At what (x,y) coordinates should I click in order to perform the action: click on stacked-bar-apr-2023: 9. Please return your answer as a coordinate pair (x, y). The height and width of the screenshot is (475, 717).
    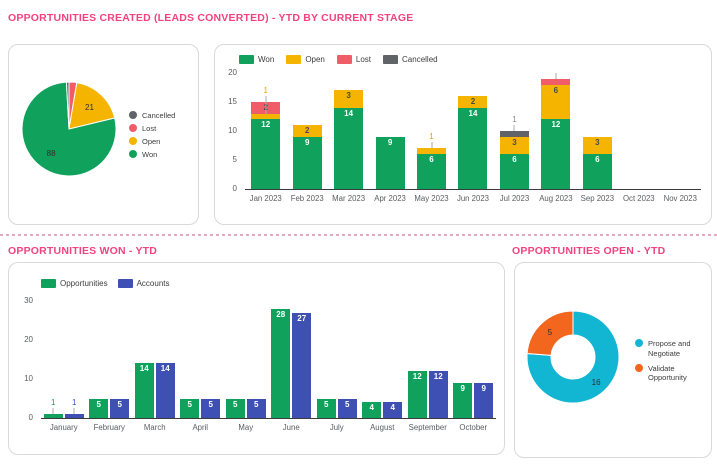
    Looking at the image, I should click on (390, 162).